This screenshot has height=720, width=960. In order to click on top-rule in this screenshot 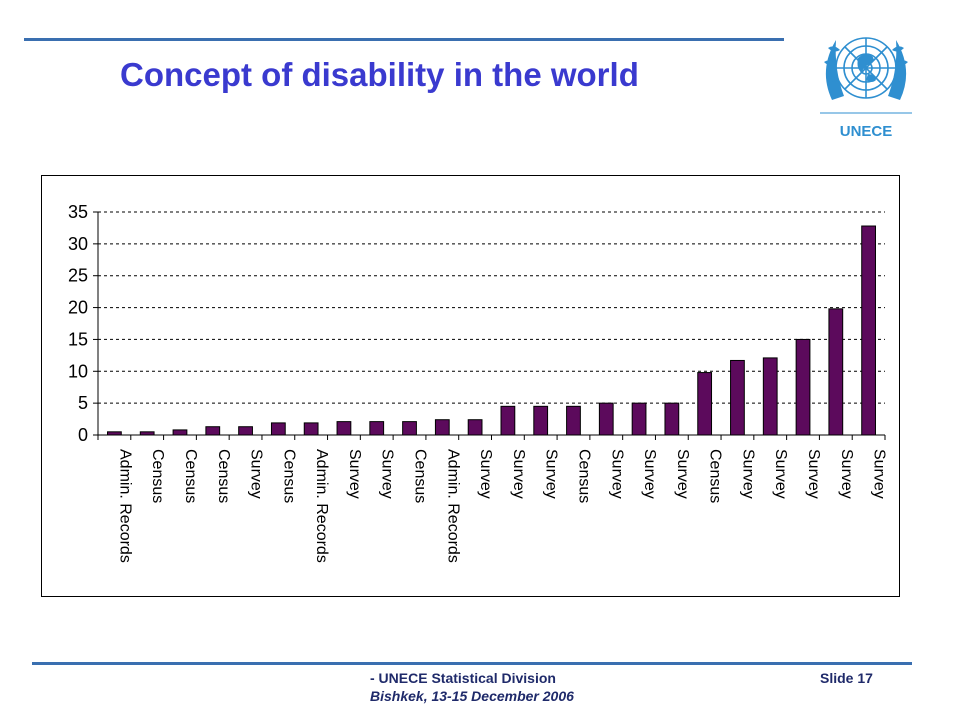, I will do `click(404, 39)`.